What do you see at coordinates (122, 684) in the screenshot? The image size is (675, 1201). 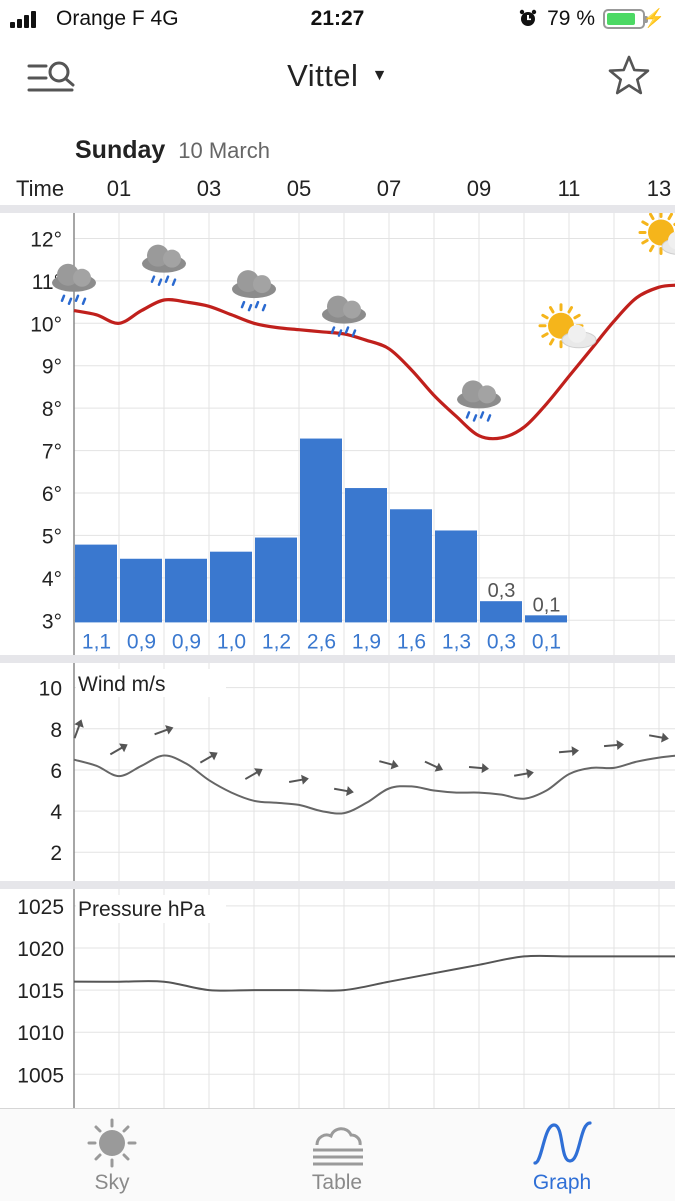 I see `wind-chart-title: Wind m/s` at bounding box center [122, 684].